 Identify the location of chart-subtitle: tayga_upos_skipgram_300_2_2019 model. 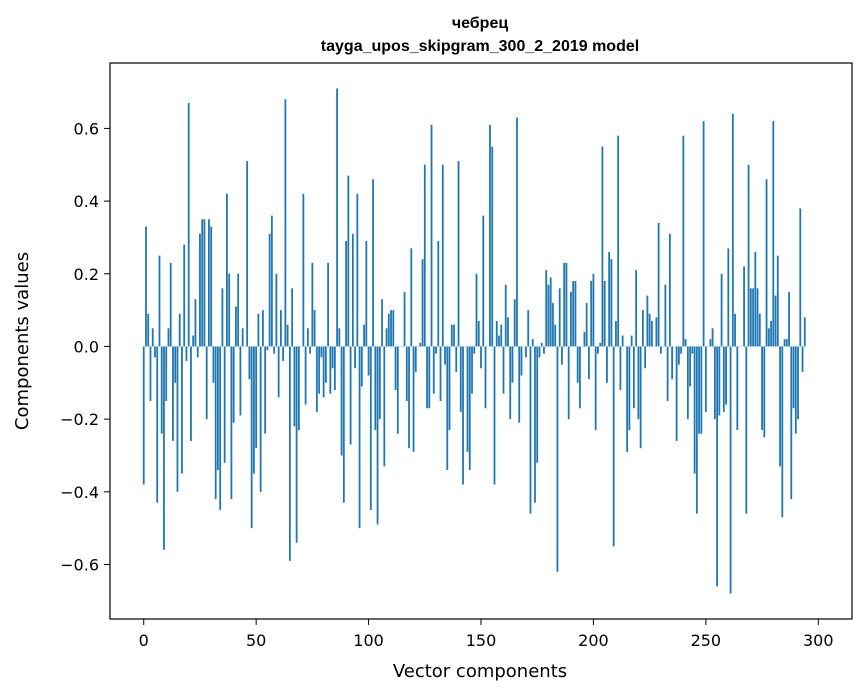
(480, 46).